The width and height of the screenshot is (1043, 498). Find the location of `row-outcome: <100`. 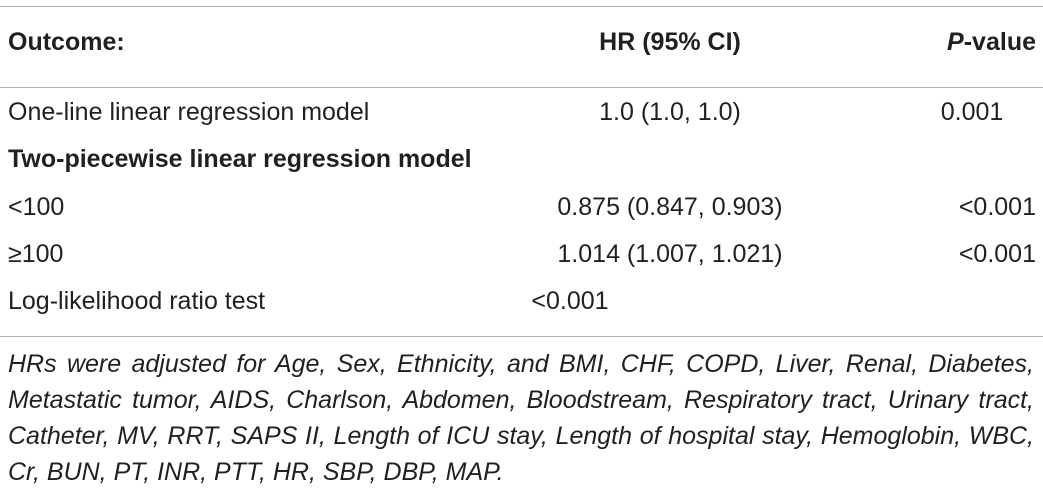

row-outcome: <100 is located at coordinates (36, 207).